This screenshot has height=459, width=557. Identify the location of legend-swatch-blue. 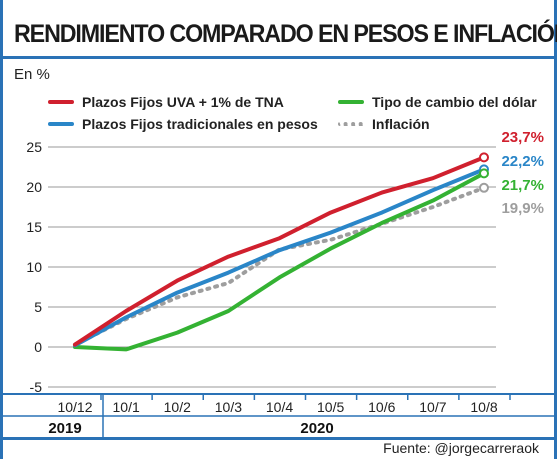
(61, 124).